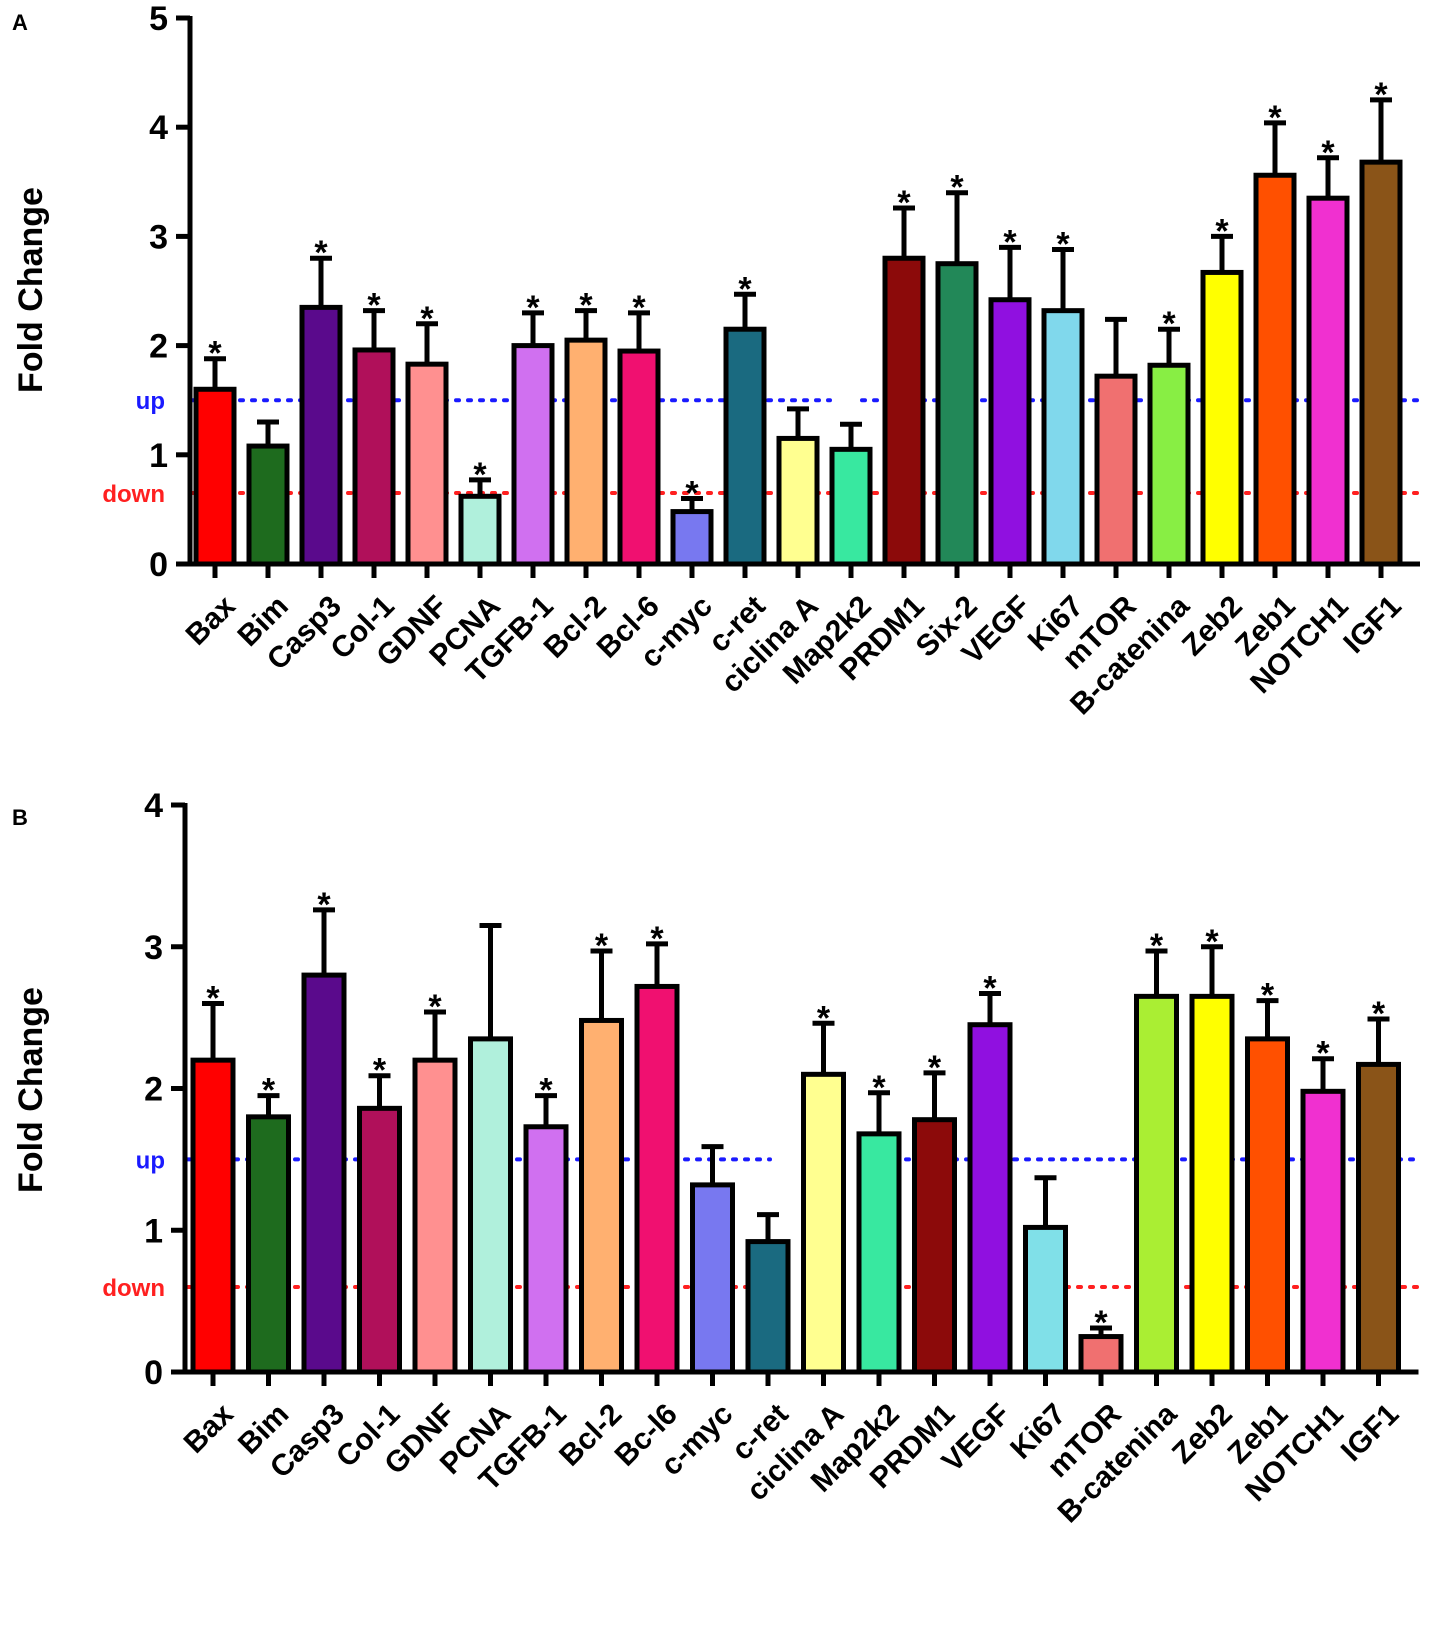 The height and width of the screenshot is (1648, 1450). Describe the element at coordinates (20, 817) in the screenshot. I see `panel-letter: B` at that location.